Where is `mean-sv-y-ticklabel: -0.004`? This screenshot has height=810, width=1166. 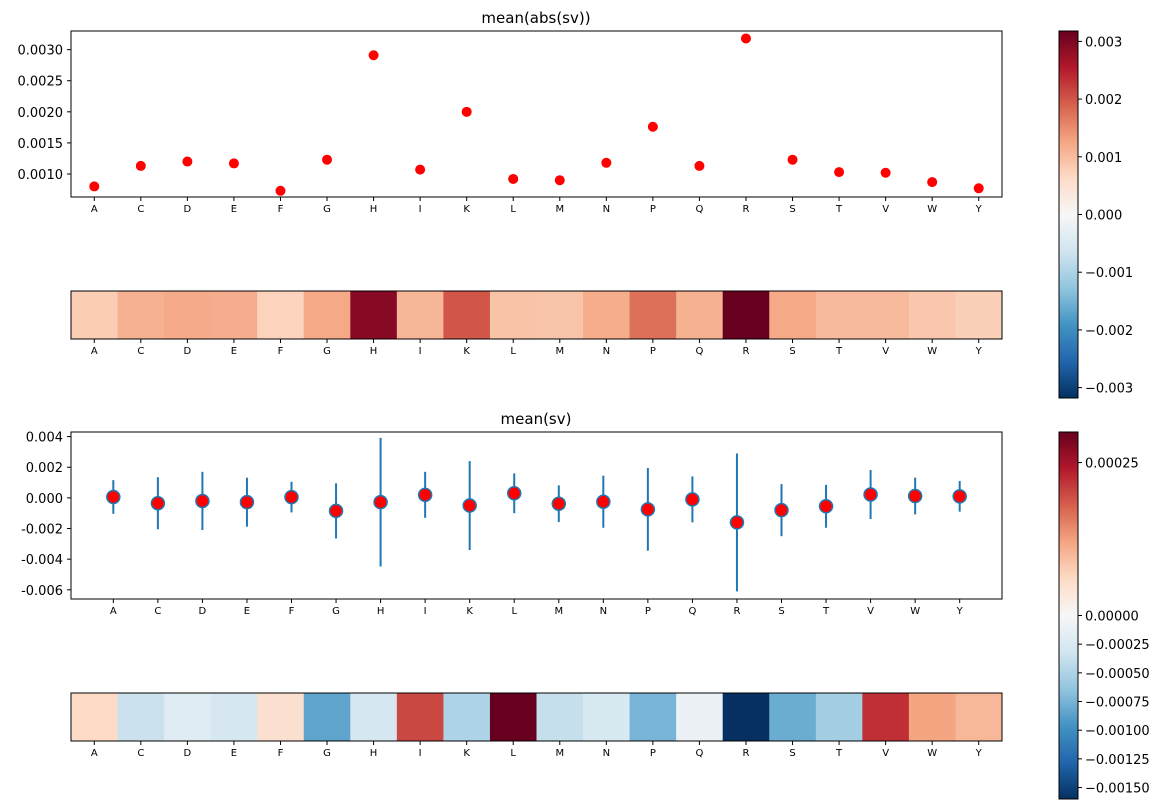 mean-sv-y-ticklabel: -0.004 is located at coordinates (42, 560).